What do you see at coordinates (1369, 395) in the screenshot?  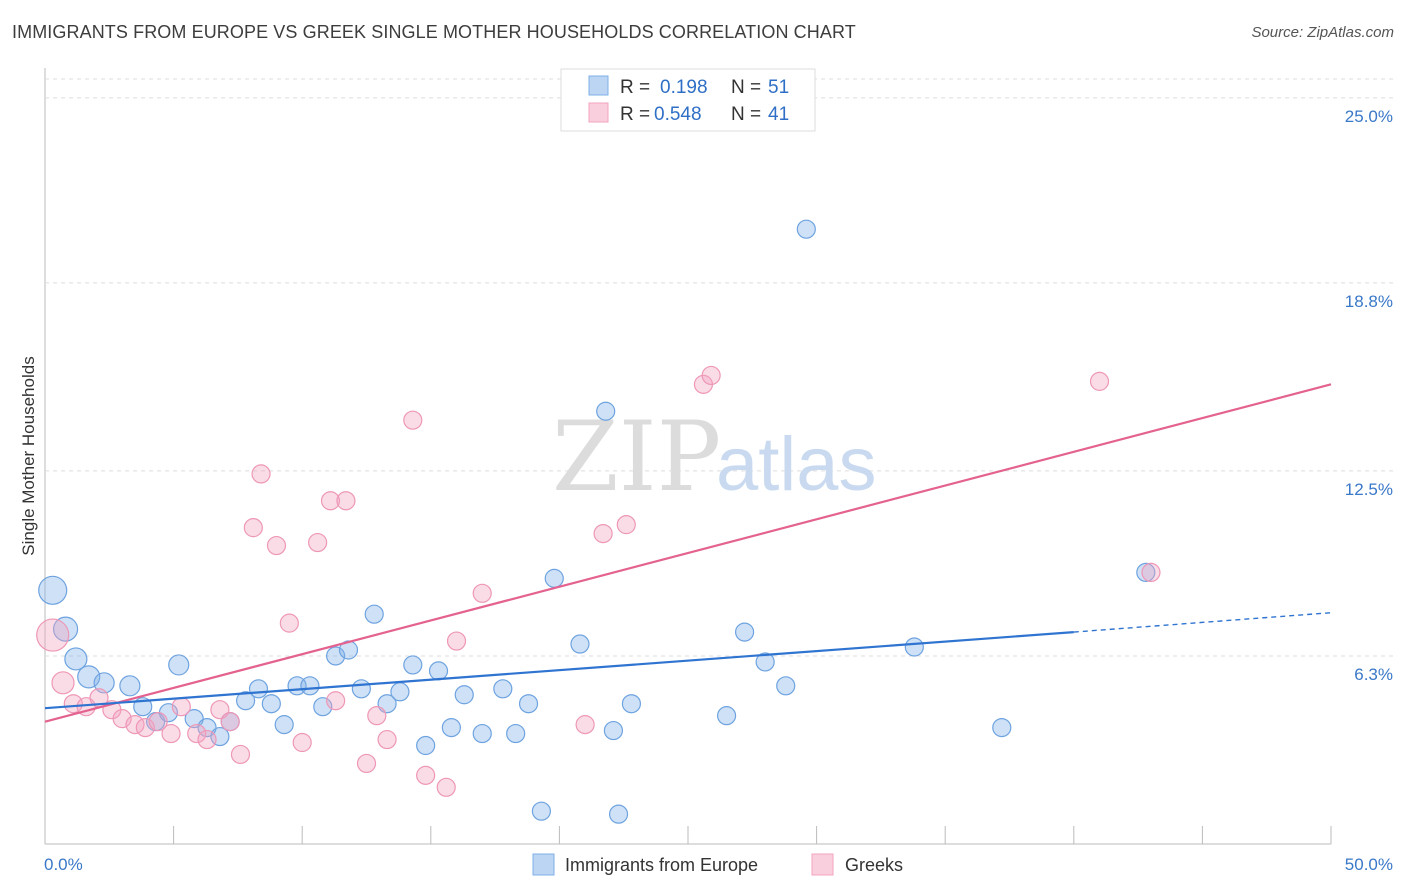 I see `y-tick-labels: 6.3% 12.5% 18.8% 25.0%` at bounding box center [1369, 395].